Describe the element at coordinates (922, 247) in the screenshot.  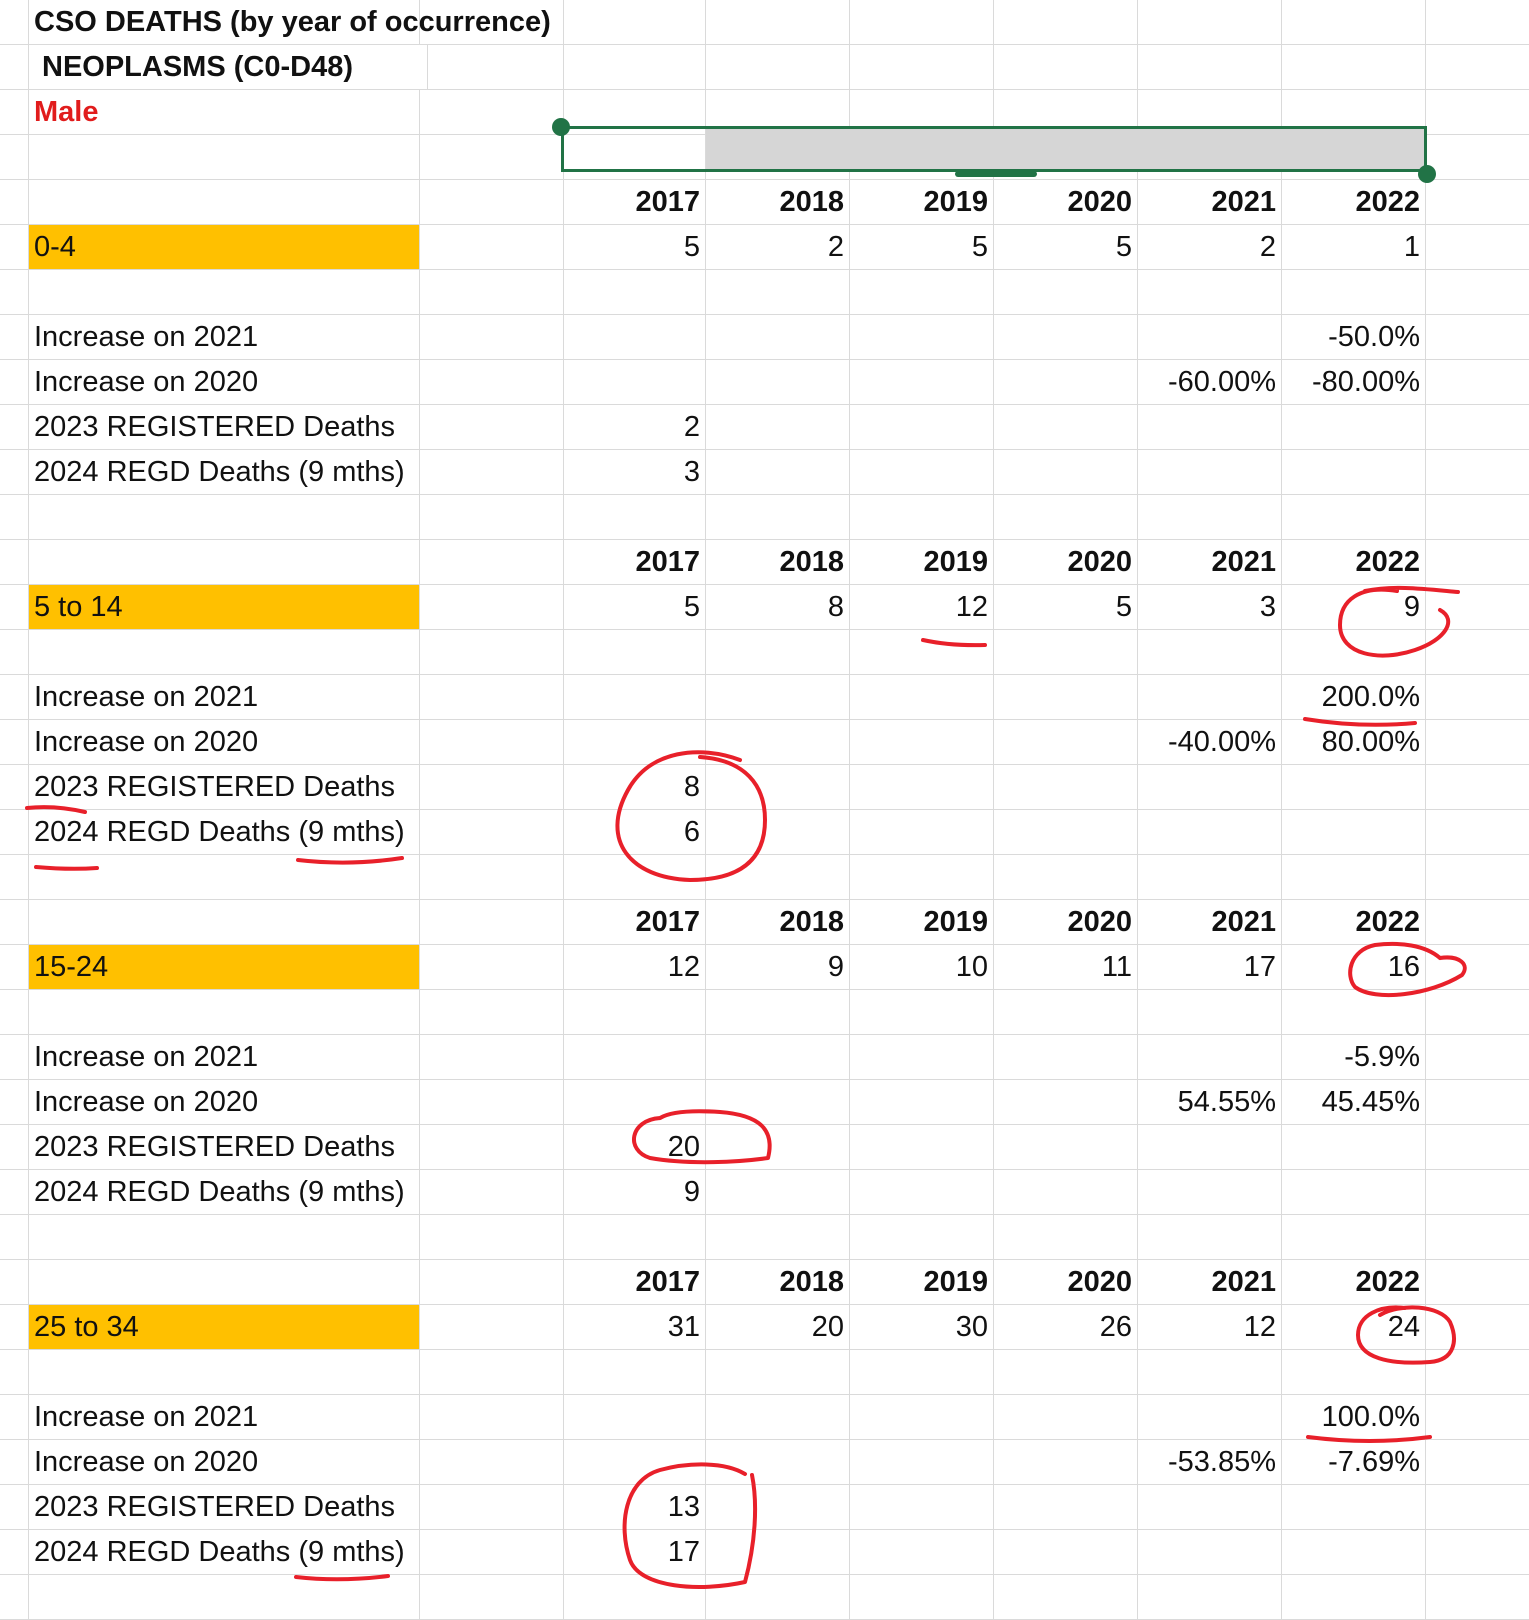
I see `deaths-value-2019: 5` at that location.